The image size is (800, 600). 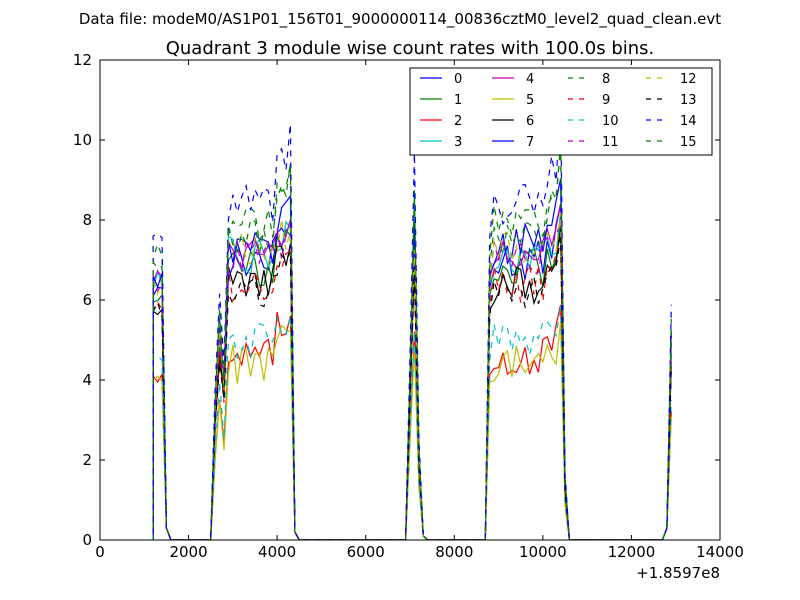 What do you see at coordinates (454, 552) in the screenshot?
I see `x-tick-label: 8000` at bounding box center [454, 552].